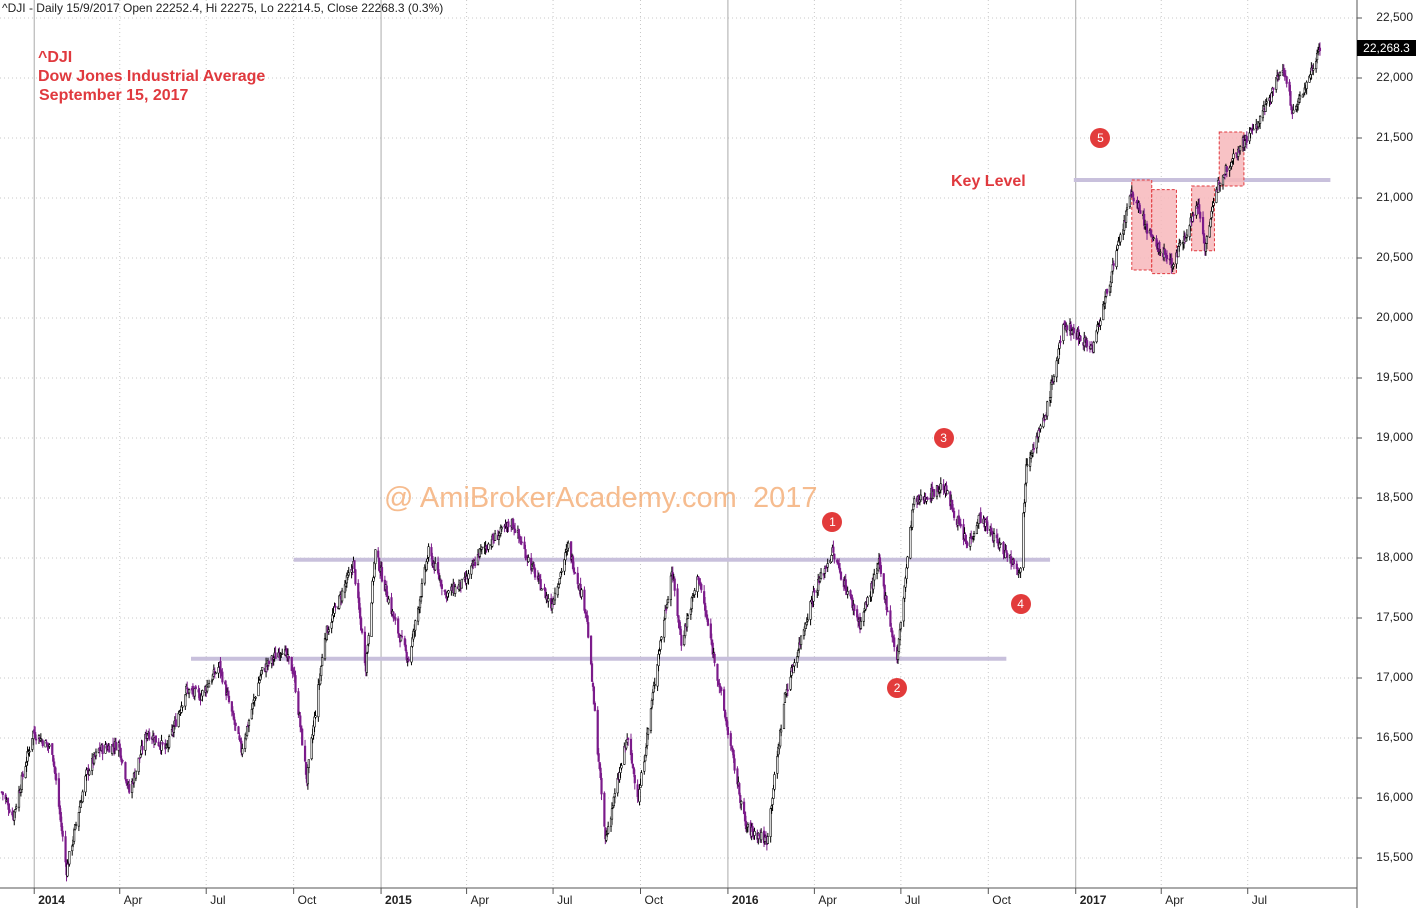 Image resolution: width=1416 pixels, height=908 pixels. What do you see at coordinates (1394, 377) in the screenshot?
I see `y-tick-label: 19,500` at bounding box center [1394, 377].